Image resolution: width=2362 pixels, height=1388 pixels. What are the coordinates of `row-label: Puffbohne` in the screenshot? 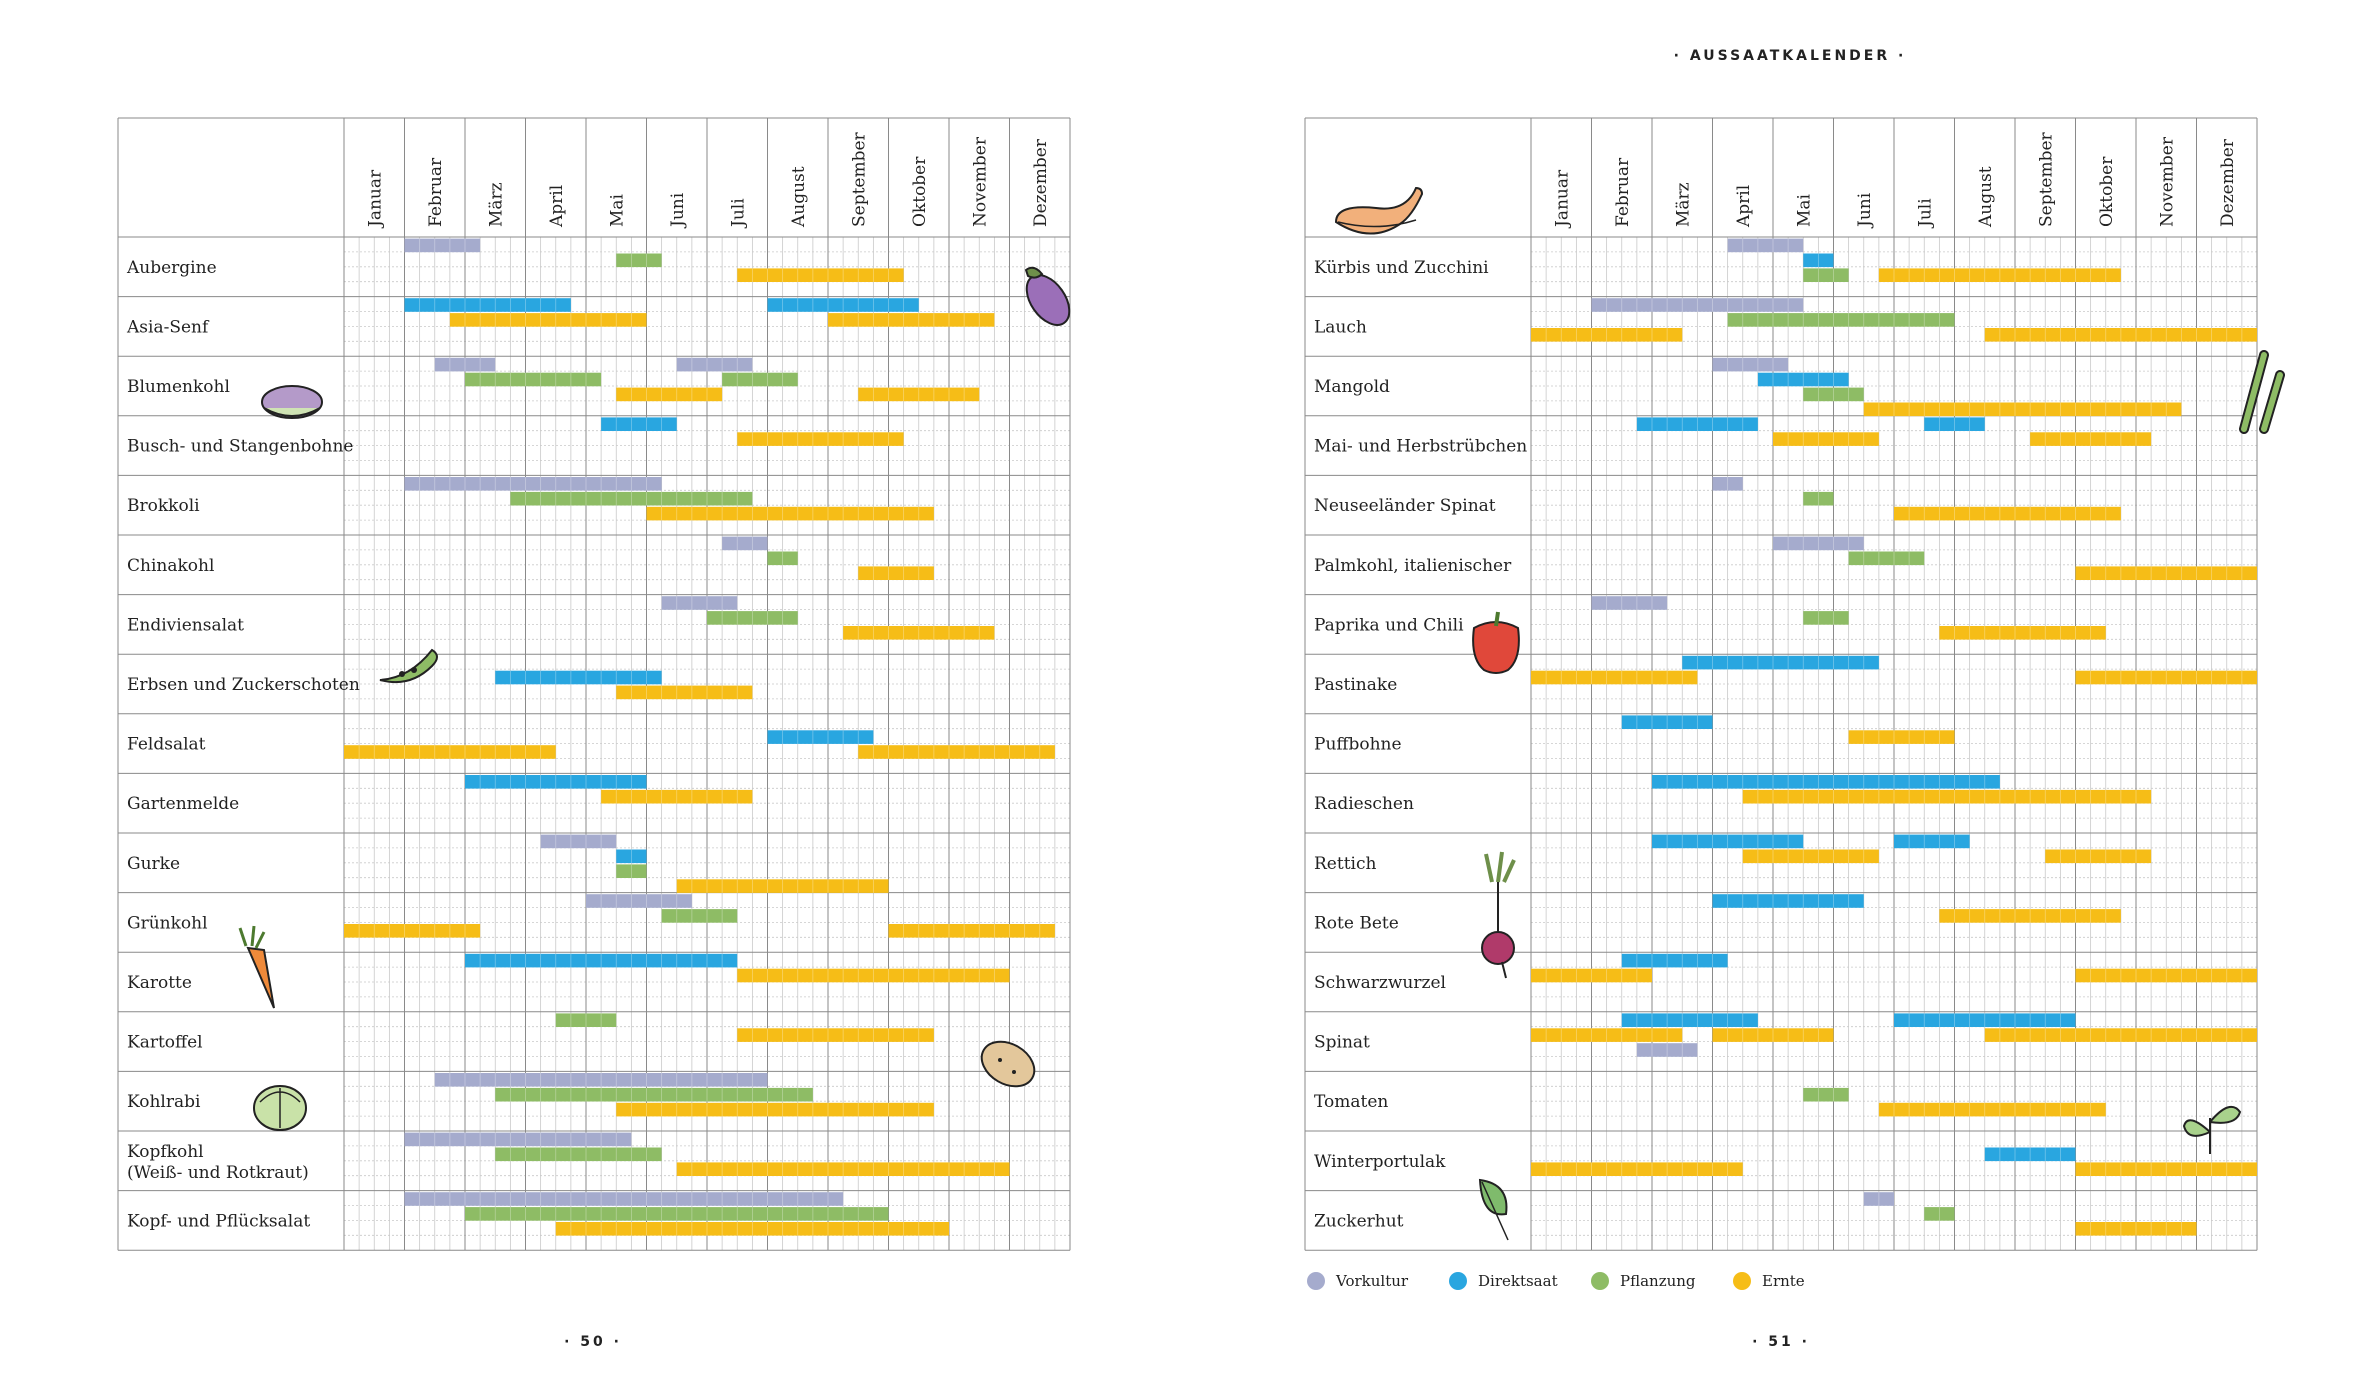 It's located at (1358, 745).